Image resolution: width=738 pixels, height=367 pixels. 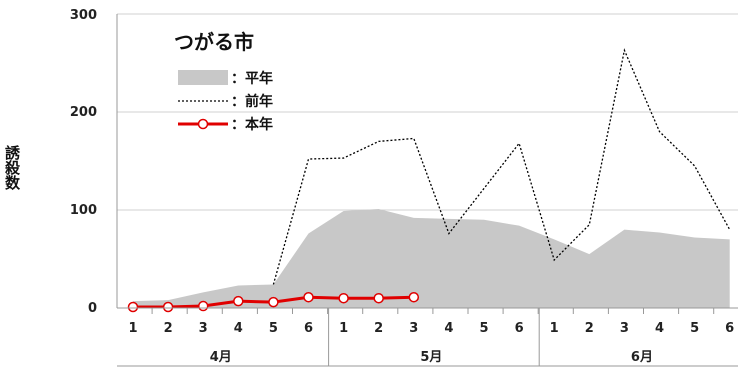 What do you see at coordinates (83, 15) in the screenshot?
I see `y-tick-label: 300` at bounding box center [83, 15].